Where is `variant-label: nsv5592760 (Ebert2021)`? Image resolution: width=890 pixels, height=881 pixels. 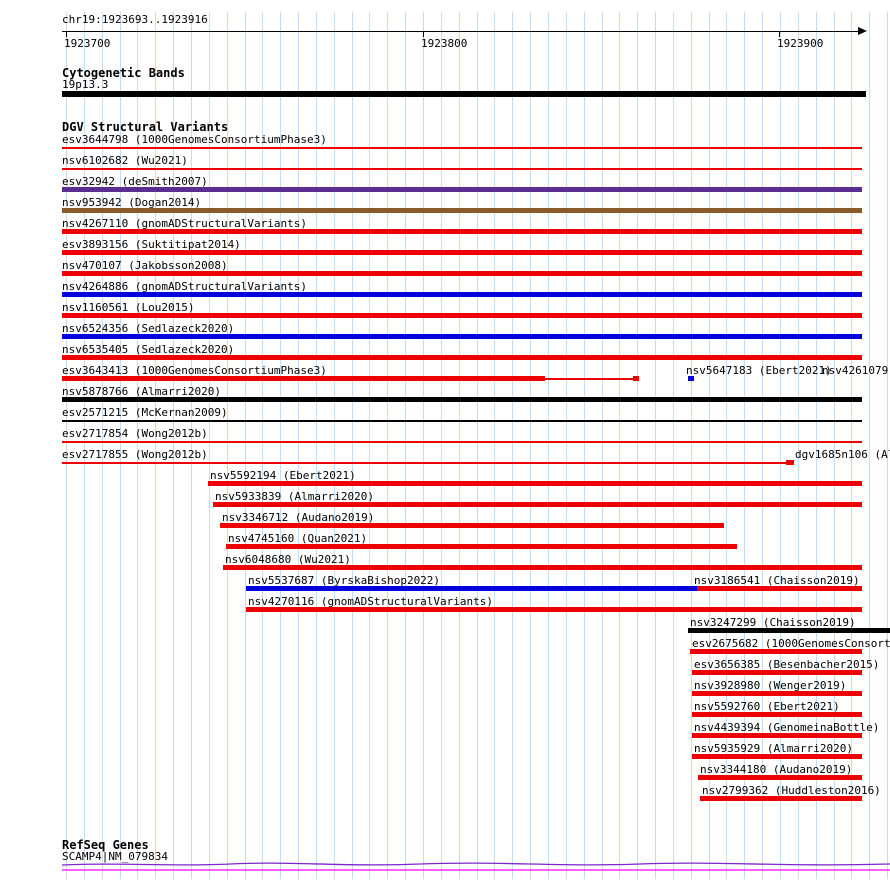
variant-label: nsv5592760 (Ebert2021) is located at coordinates (767, 706).